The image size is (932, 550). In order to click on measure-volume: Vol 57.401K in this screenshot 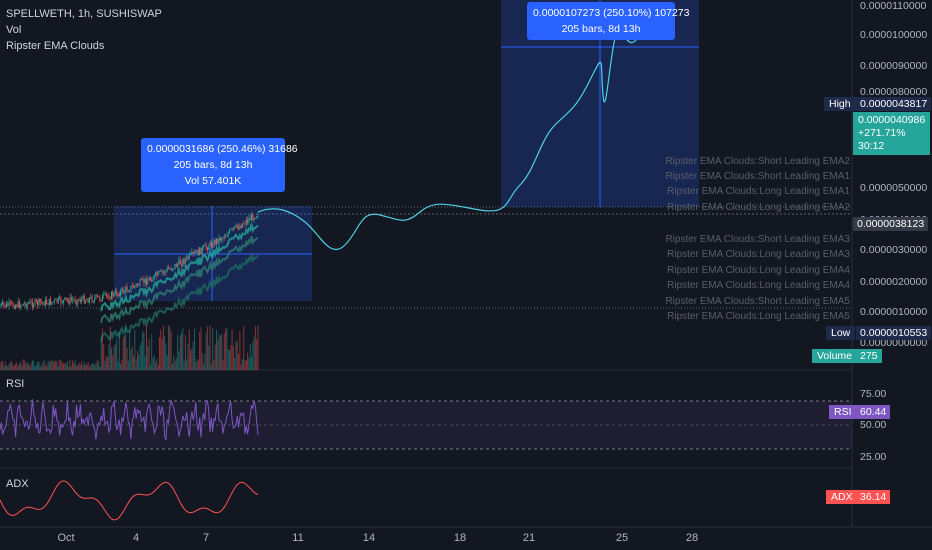, I will do `click(213, 181)`.